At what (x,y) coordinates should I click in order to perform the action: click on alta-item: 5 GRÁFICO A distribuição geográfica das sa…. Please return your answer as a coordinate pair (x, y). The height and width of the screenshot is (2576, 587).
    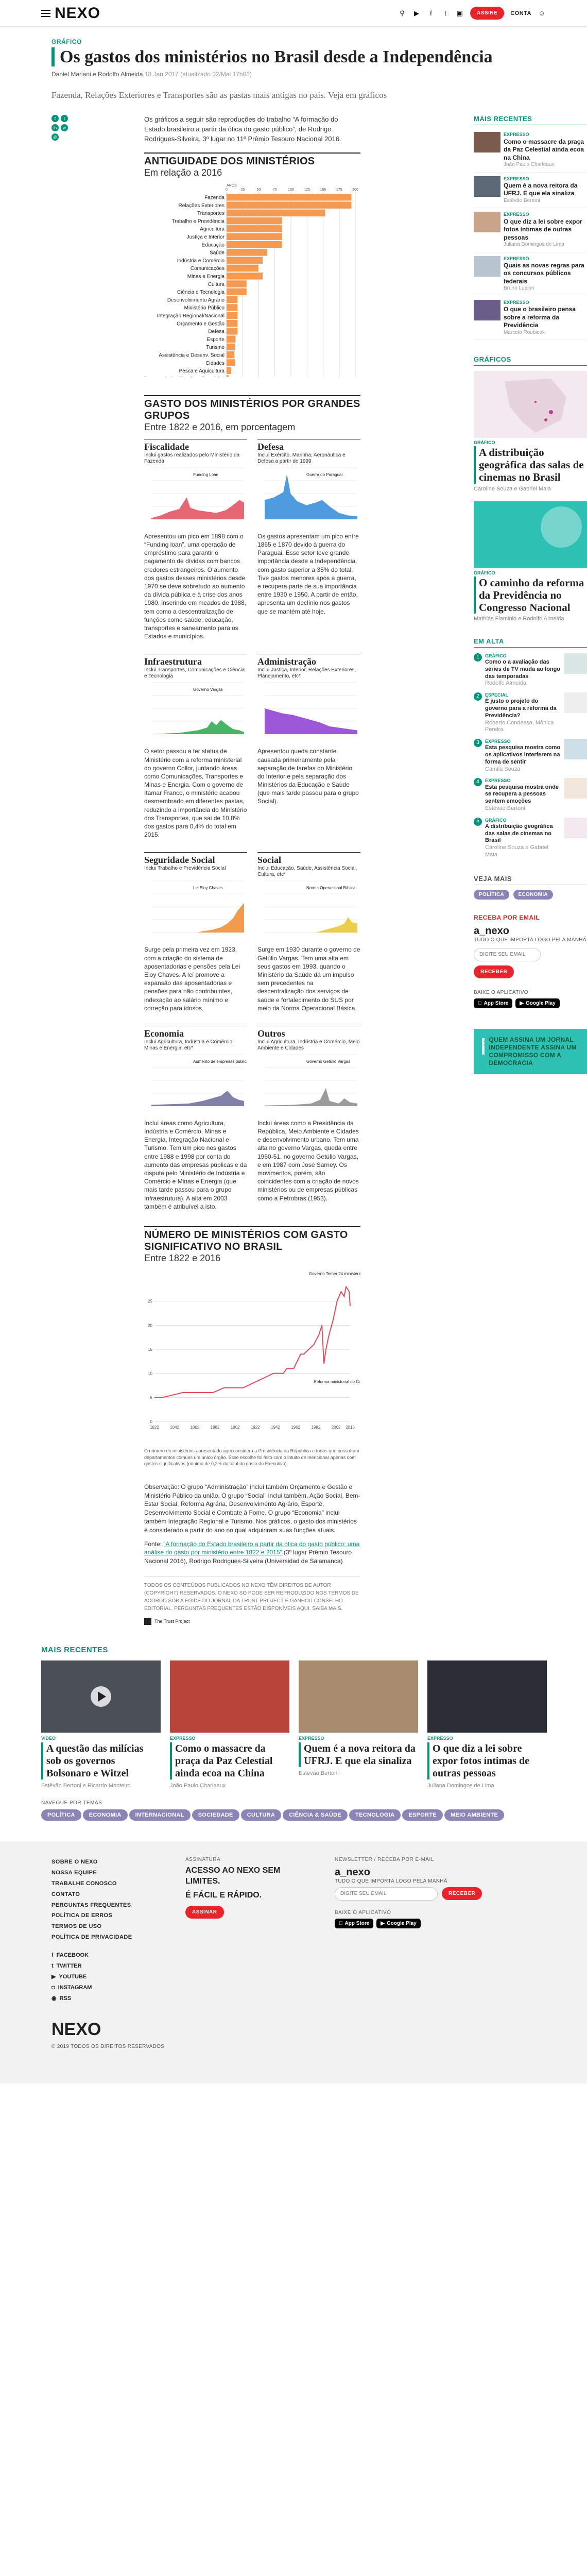
    Looking at the image, I should click on (530, 838).